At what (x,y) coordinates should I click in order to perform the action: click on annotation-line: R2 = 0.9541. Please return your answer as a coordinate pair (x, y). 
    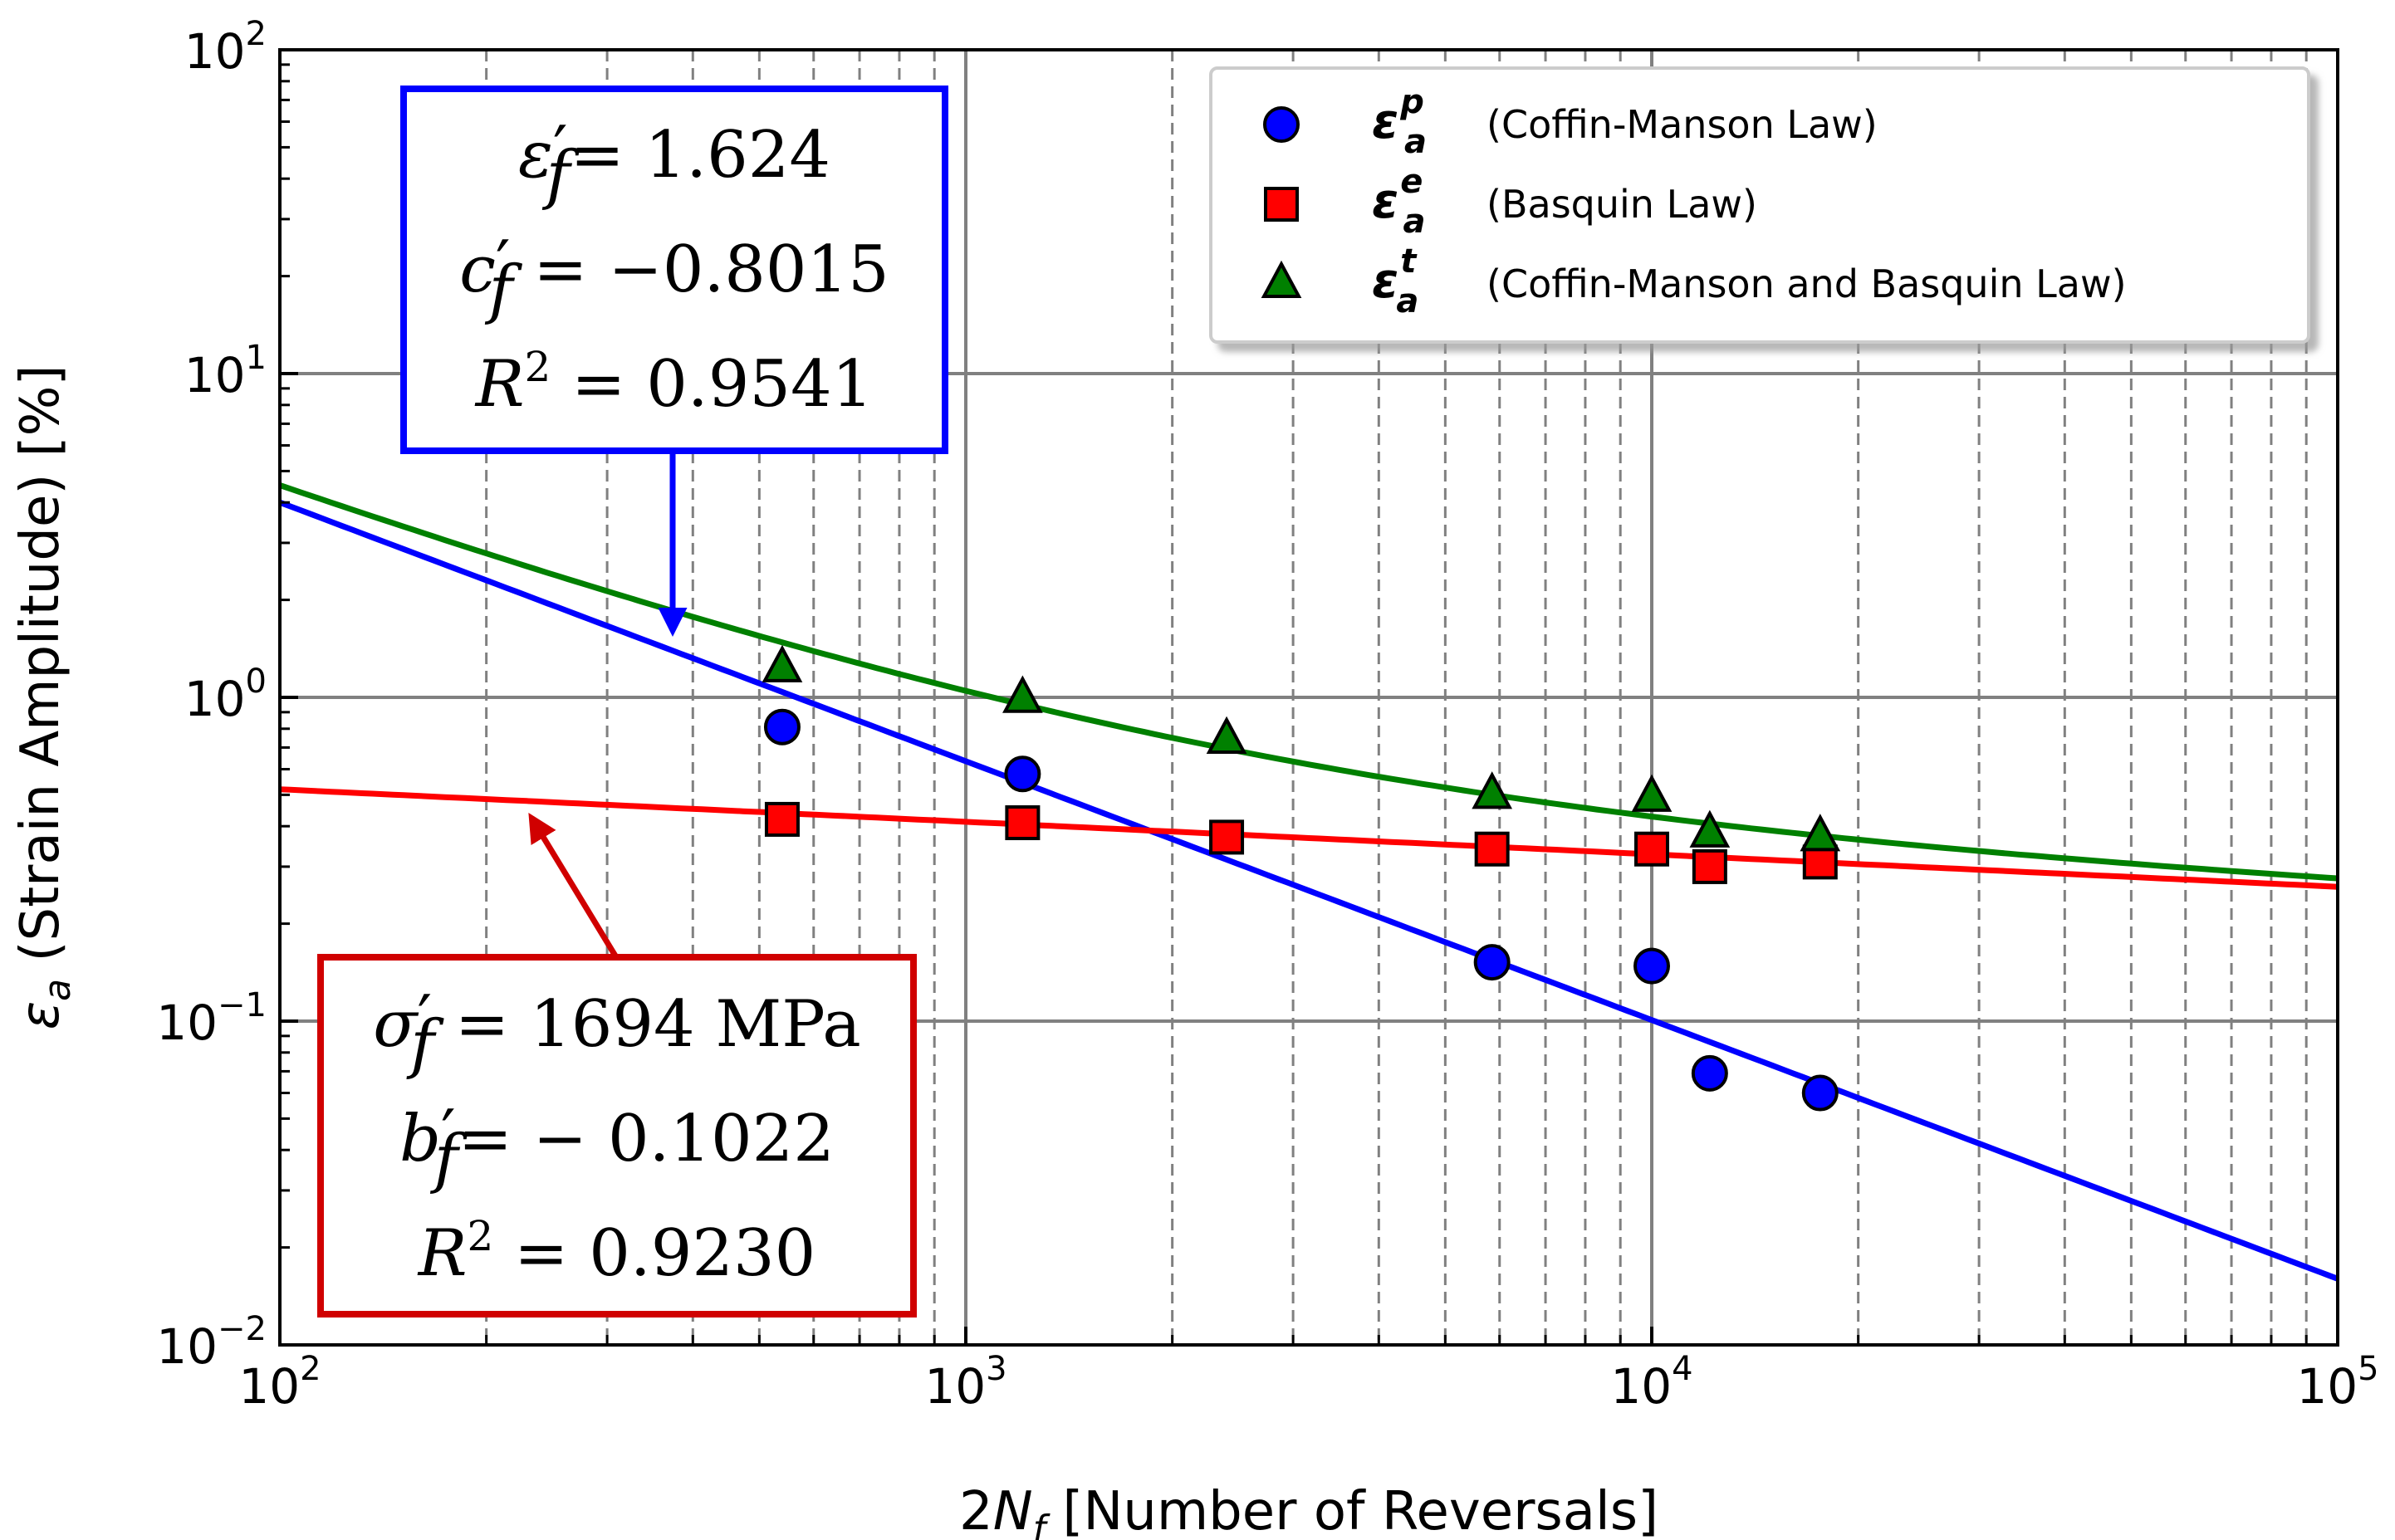
    Looking at the image, I should click on (673, 382).